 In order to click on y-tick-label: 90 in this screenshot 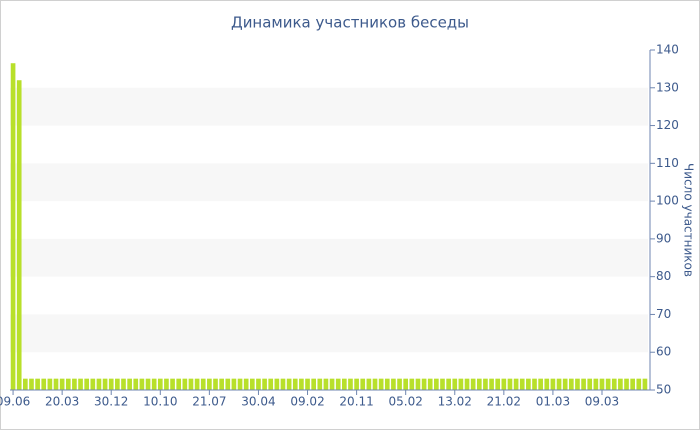, I will do `click(663, 238)`.